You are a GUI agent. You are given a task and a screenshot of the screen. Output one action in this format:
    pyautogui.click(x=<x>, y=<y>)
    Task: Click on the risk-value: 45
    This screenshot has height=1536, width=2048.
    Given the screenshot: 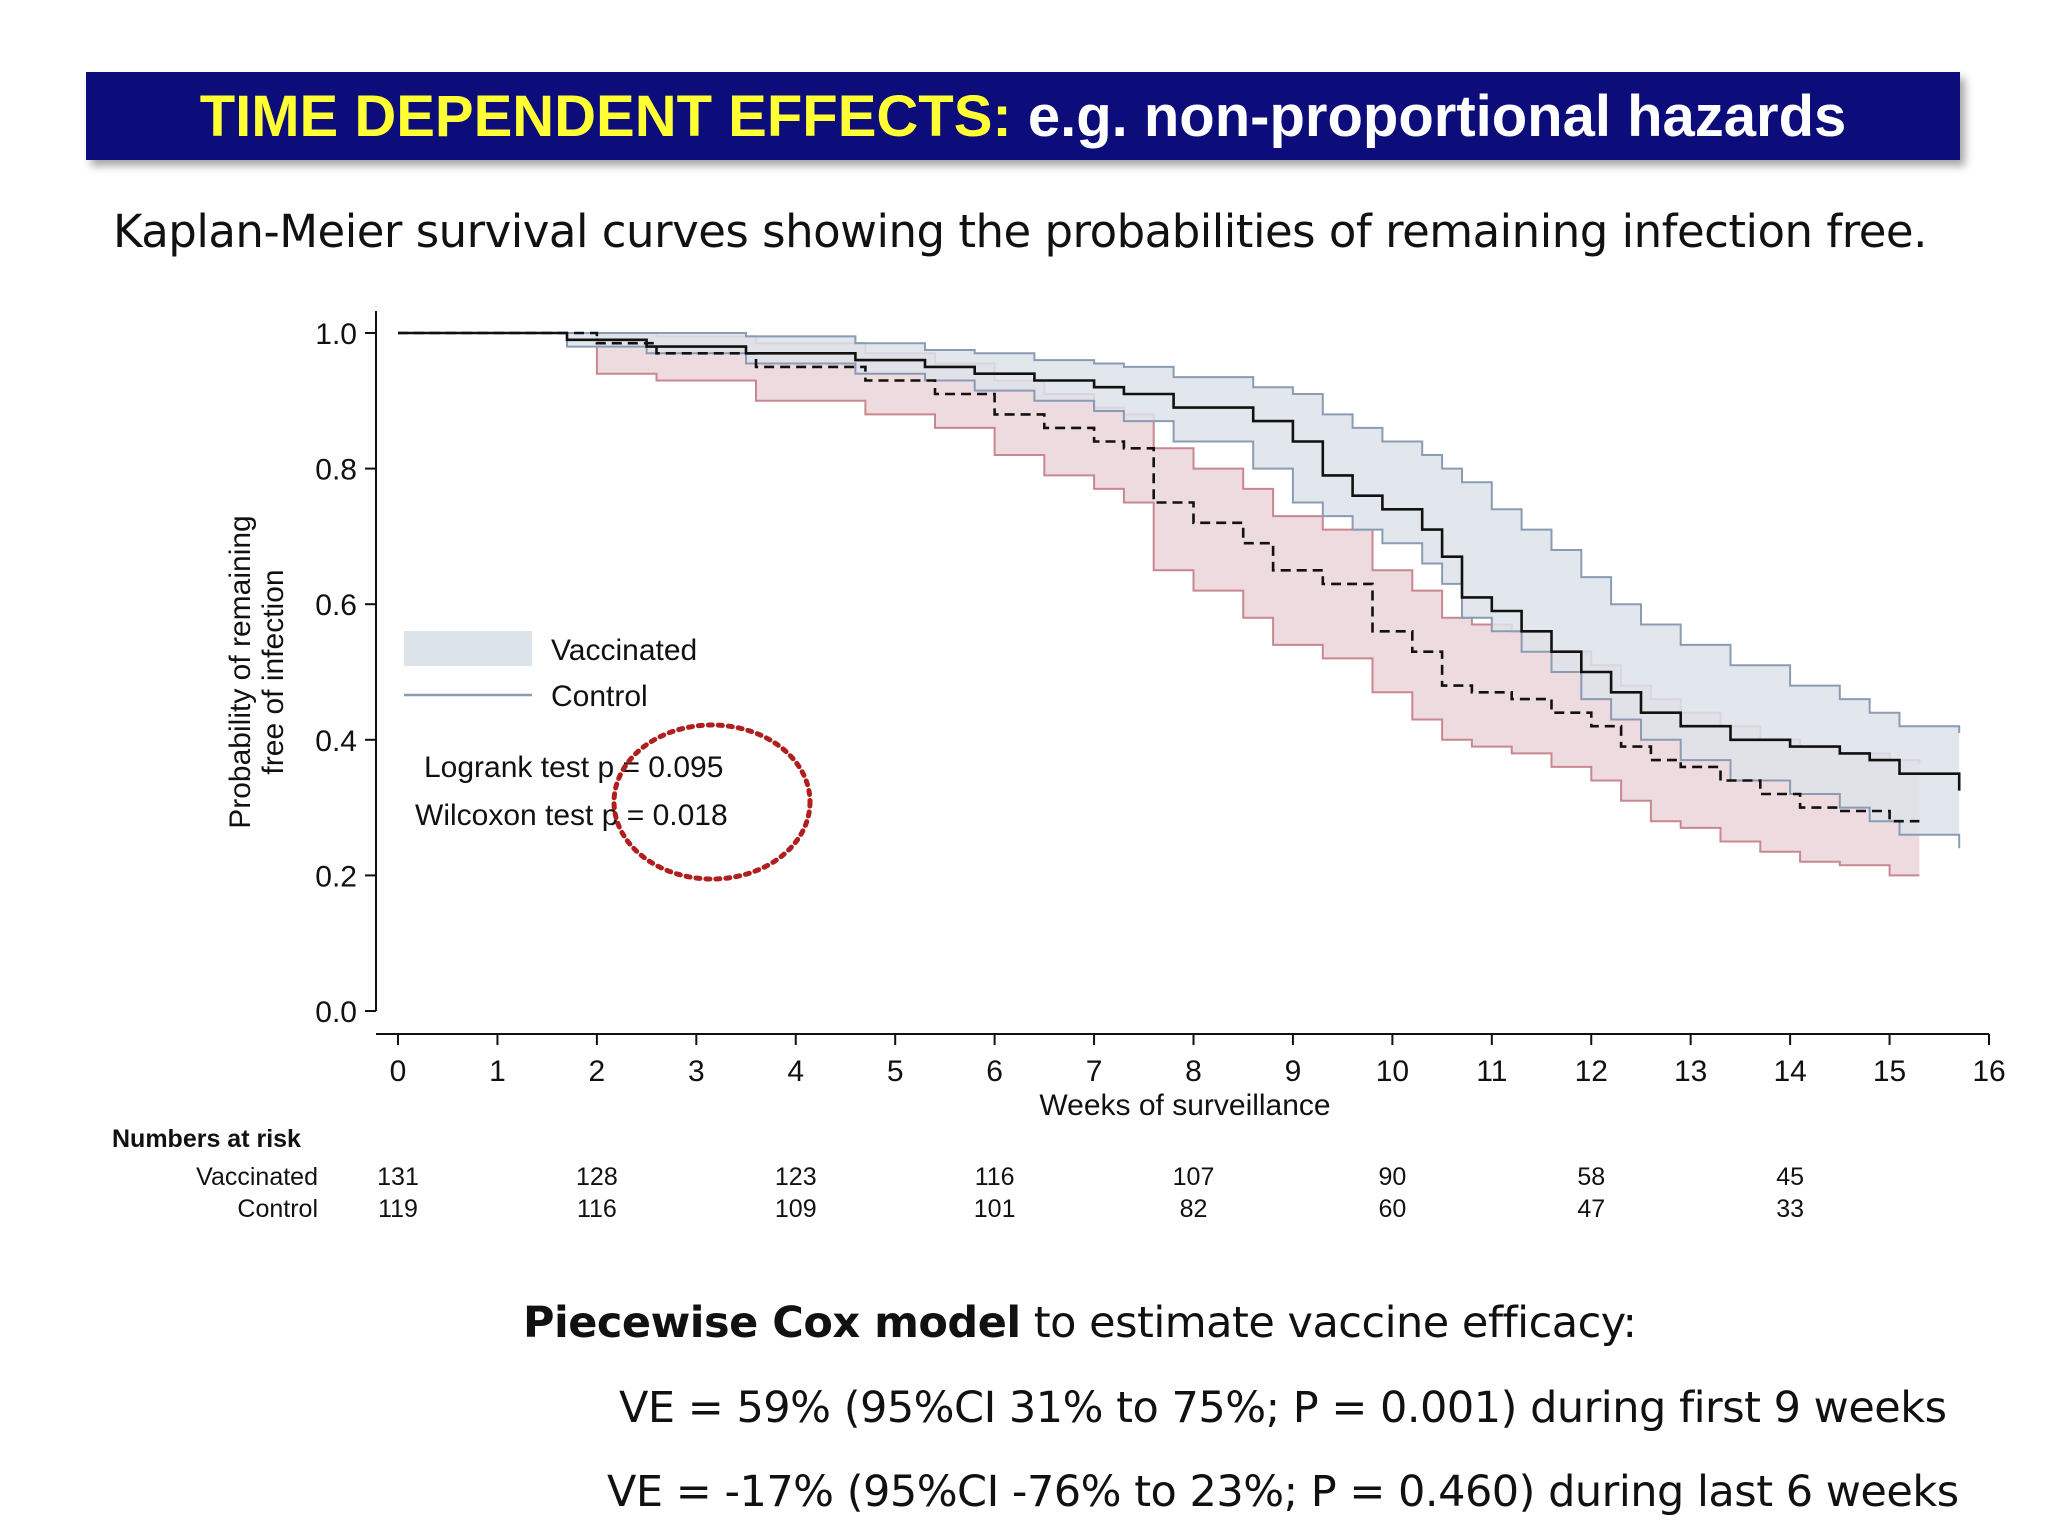 What is the action you would take?
    pyautogui.click(x=1790, y=1177)
    